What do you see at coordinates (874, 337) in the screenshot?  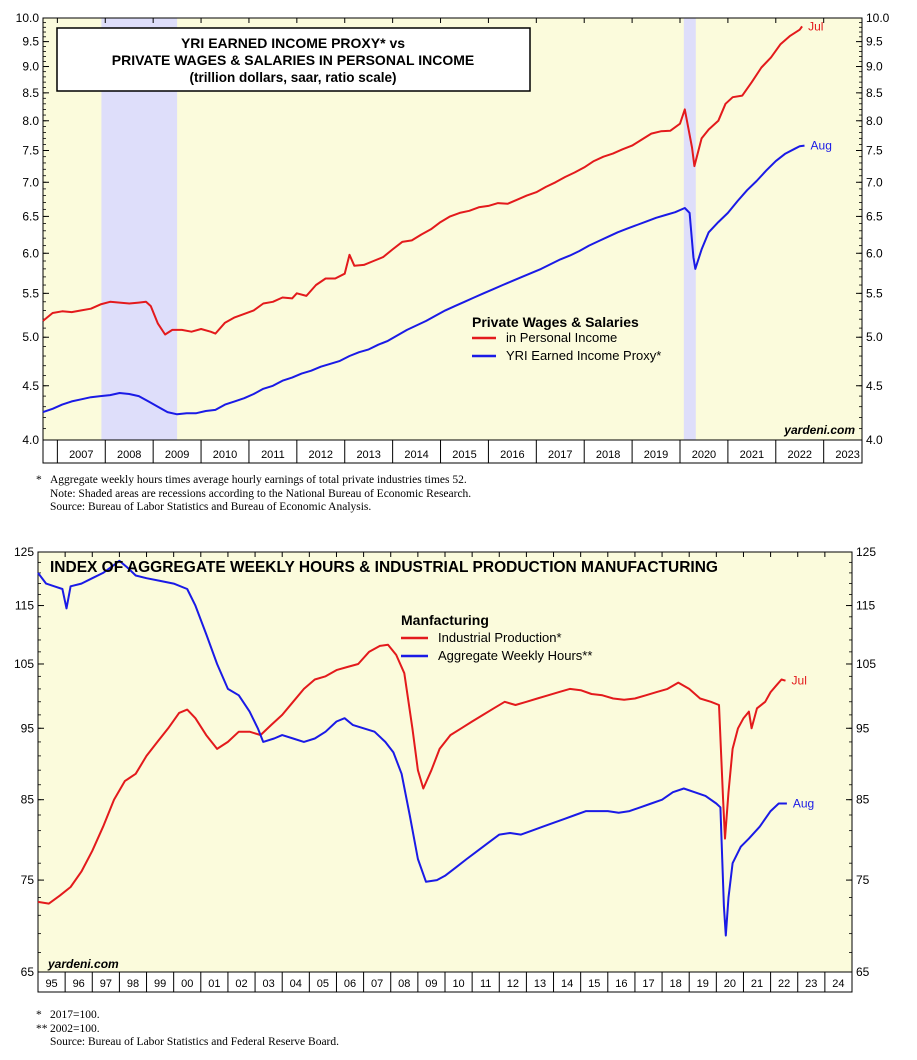 I see `y-tick-label-right: 5.0` at bounding box center [874, 337].